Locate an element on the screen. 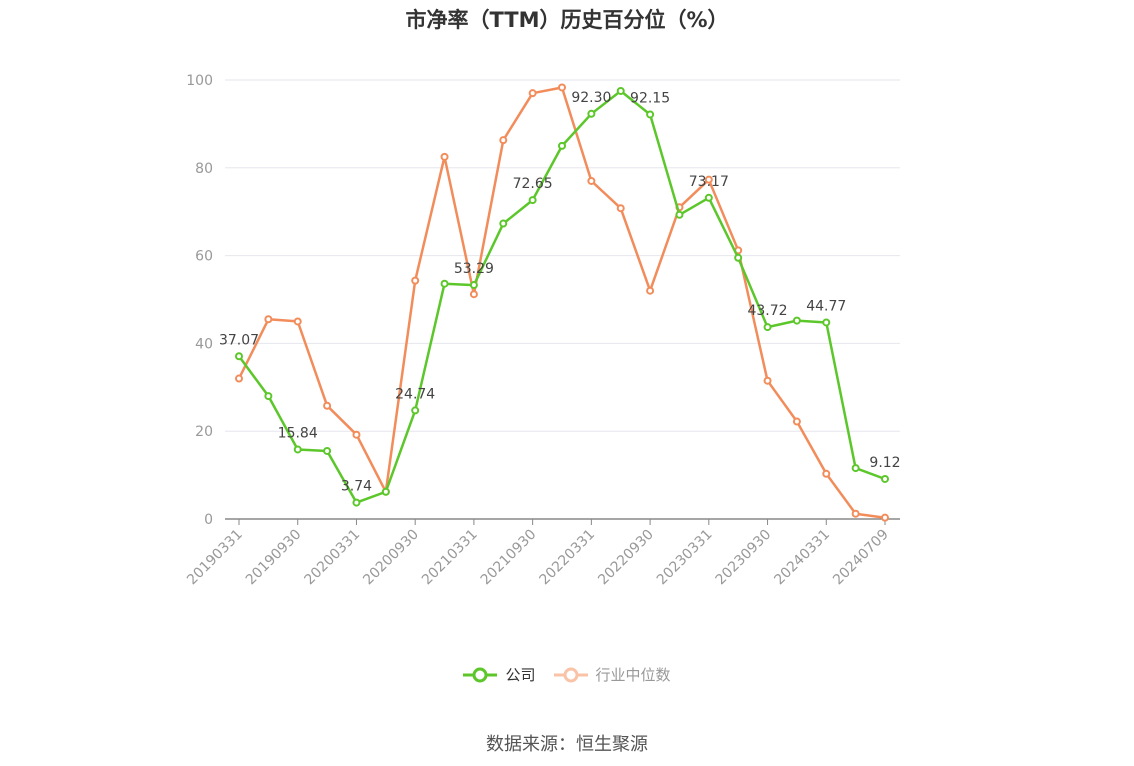 The width and height of the screenshot is (1134, 766). legend-label-industry: 行业中位数 is located at coordinates (633, 675).